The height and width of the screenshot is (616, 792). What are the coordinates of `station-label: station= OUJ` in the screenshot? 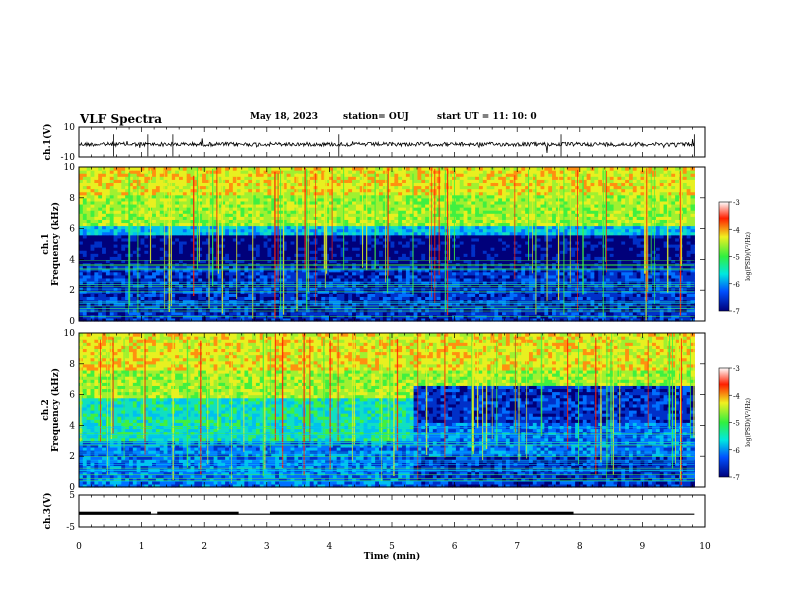 It's located at (376, 117).